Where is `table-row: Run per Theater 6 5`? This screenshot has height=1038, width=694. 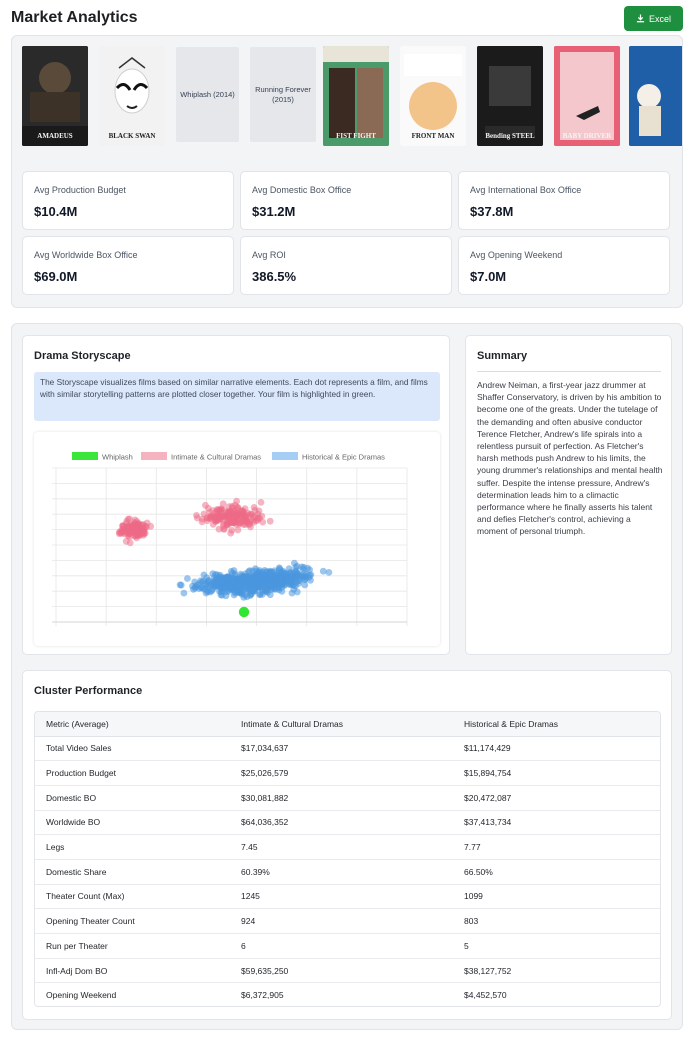 table-row: Run per Theater 6 5 is located at coordinates (347, 946).